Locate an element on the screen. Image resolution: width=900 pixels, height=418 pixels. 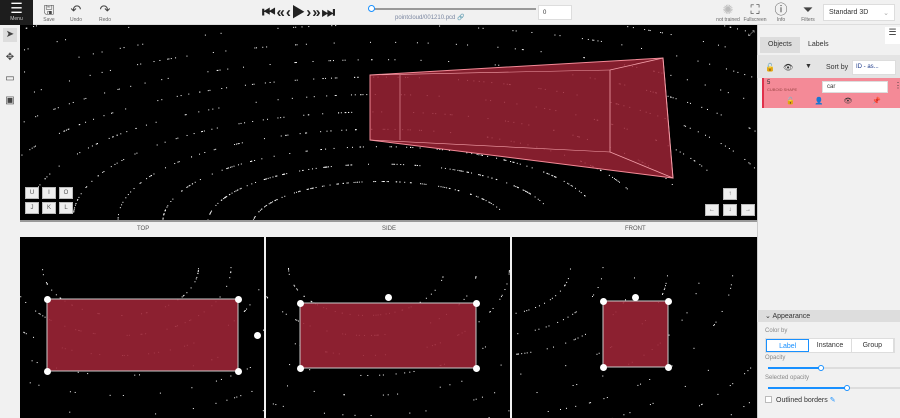
opacity-slider-handle is located at coordinates (820, 368).